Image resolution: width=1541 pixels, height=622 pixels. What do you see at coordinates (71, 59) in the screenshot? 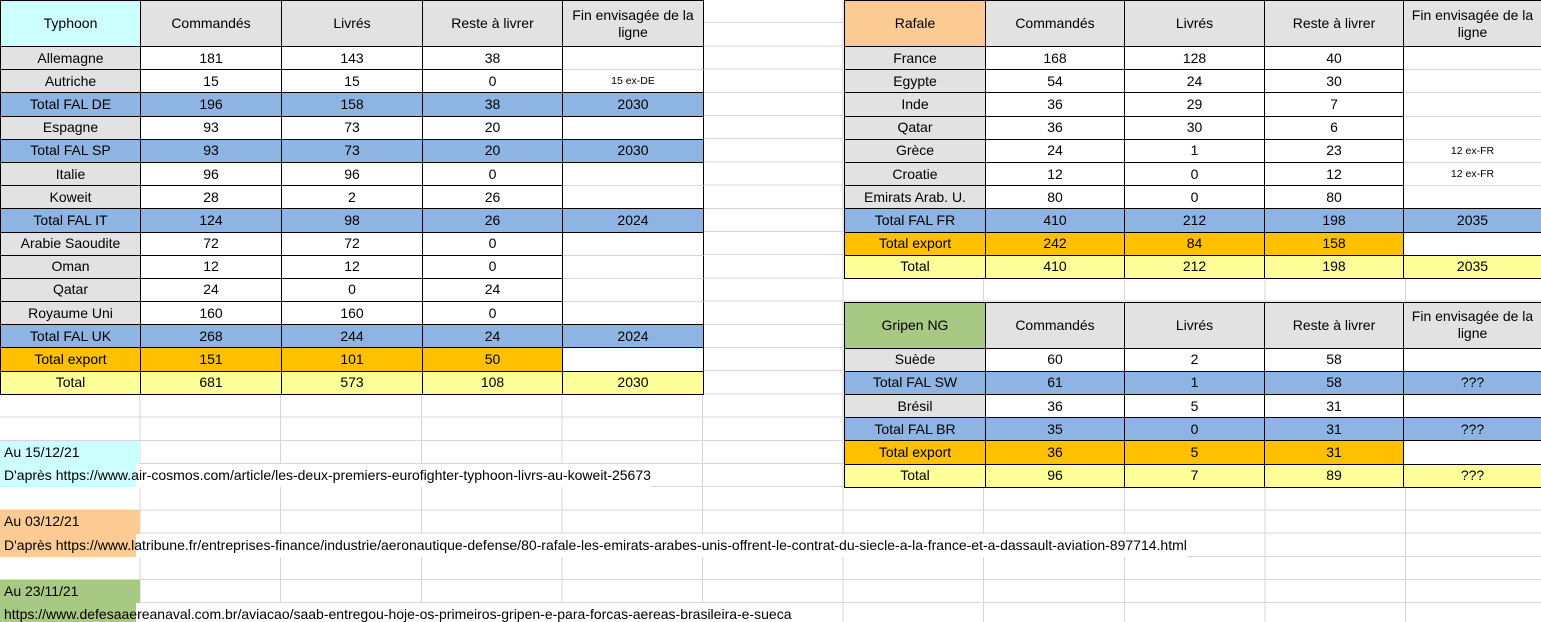
I see `row-label-cell: Allemagne` at bounding box center [71, 59].